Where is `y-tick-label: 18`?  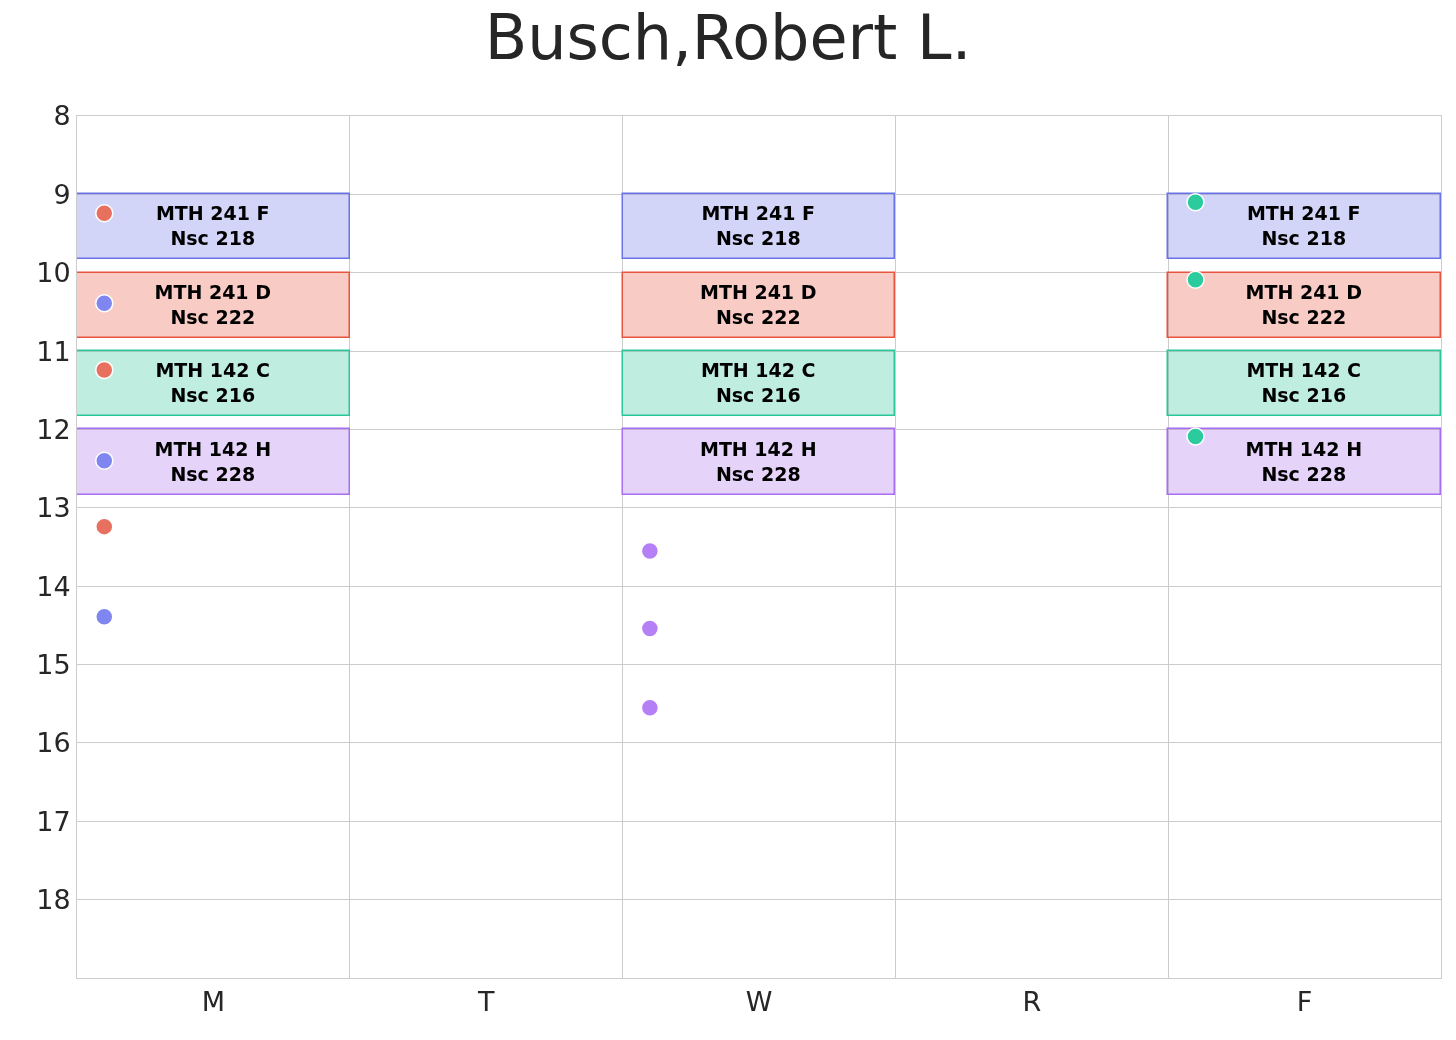
y-tick-label: 18 is located at coordinates (53, 900).